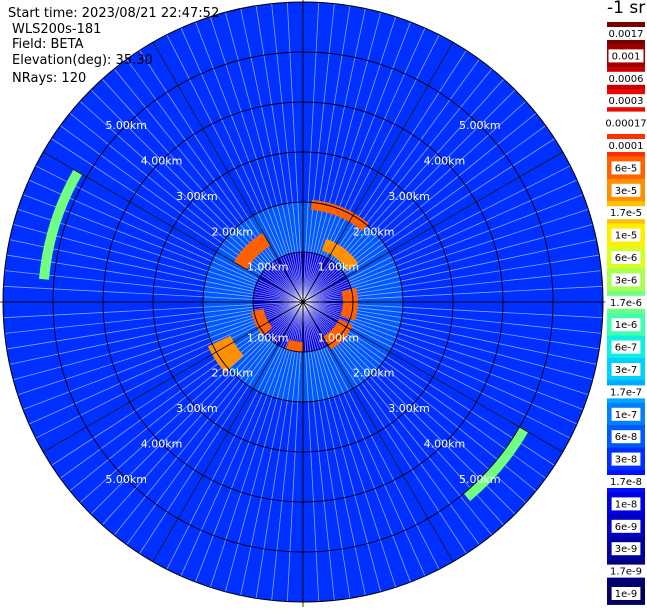  Describe the element at coordinates (114, 13) in the screenshot. I see `start-time-text: Start time: 2023/08/21 22:47:52` at that location.